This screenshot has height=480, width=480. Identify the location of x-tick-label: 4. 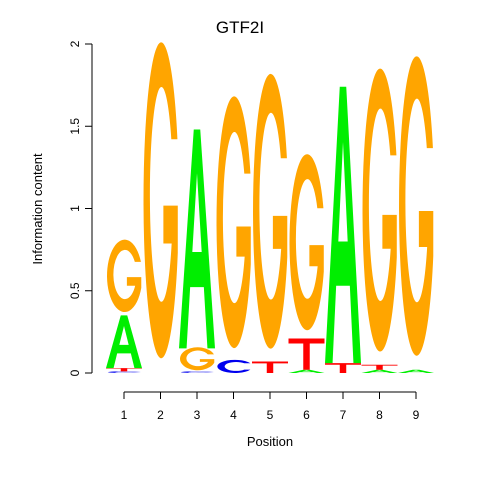
(233, 415).